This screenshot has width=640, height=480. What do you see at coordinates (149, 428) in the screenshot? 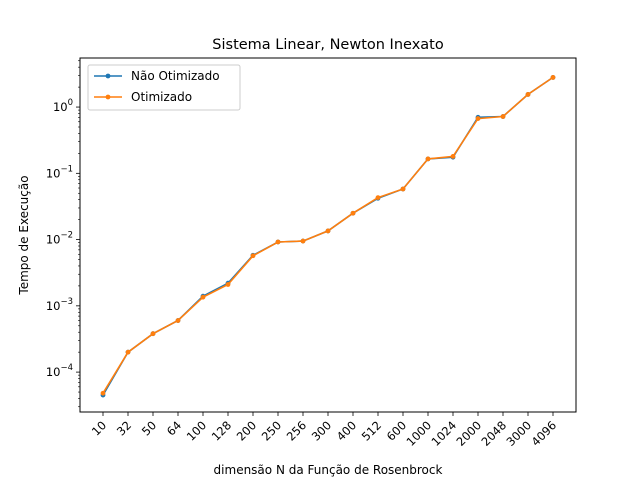
I see `x-tick-label: 50` at bounding box center [149, 428].